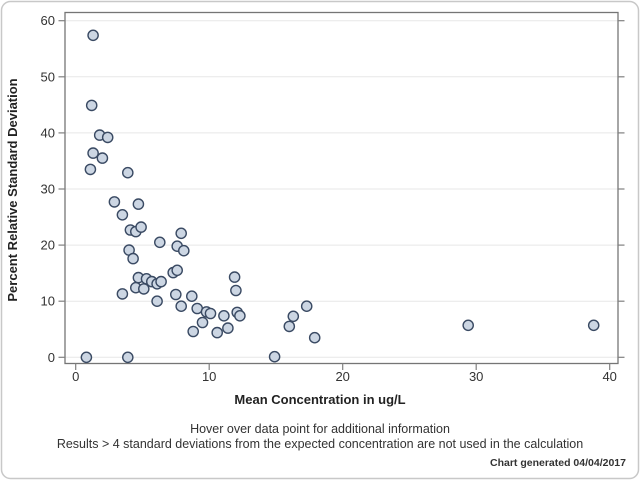  Describe the element at coordinates (75, 376) in the screenshot. I see `x-tick-label: 0` at that location.